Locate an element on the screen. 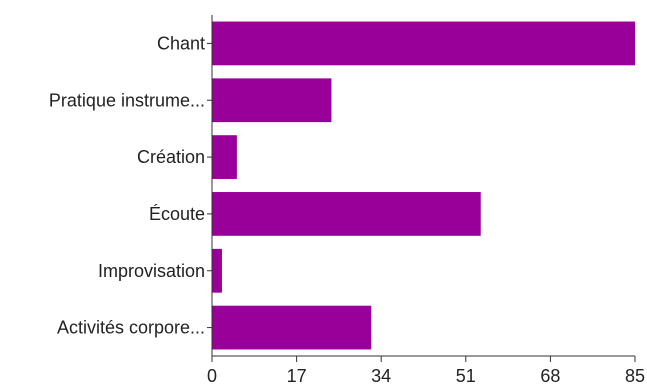  category-label: Écoute is located at coordinates (177, 214).